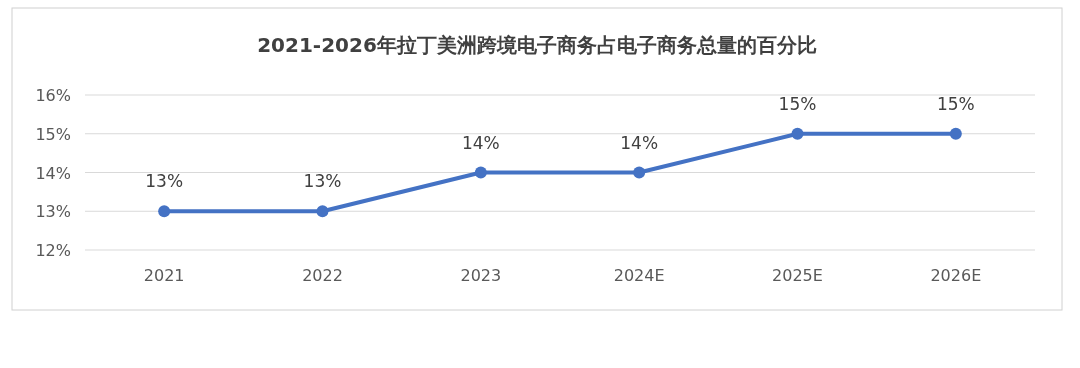 The width and height of the screenshot is (1080, 368). I want to click on y-tick-label: 16%, so click(53, 95).